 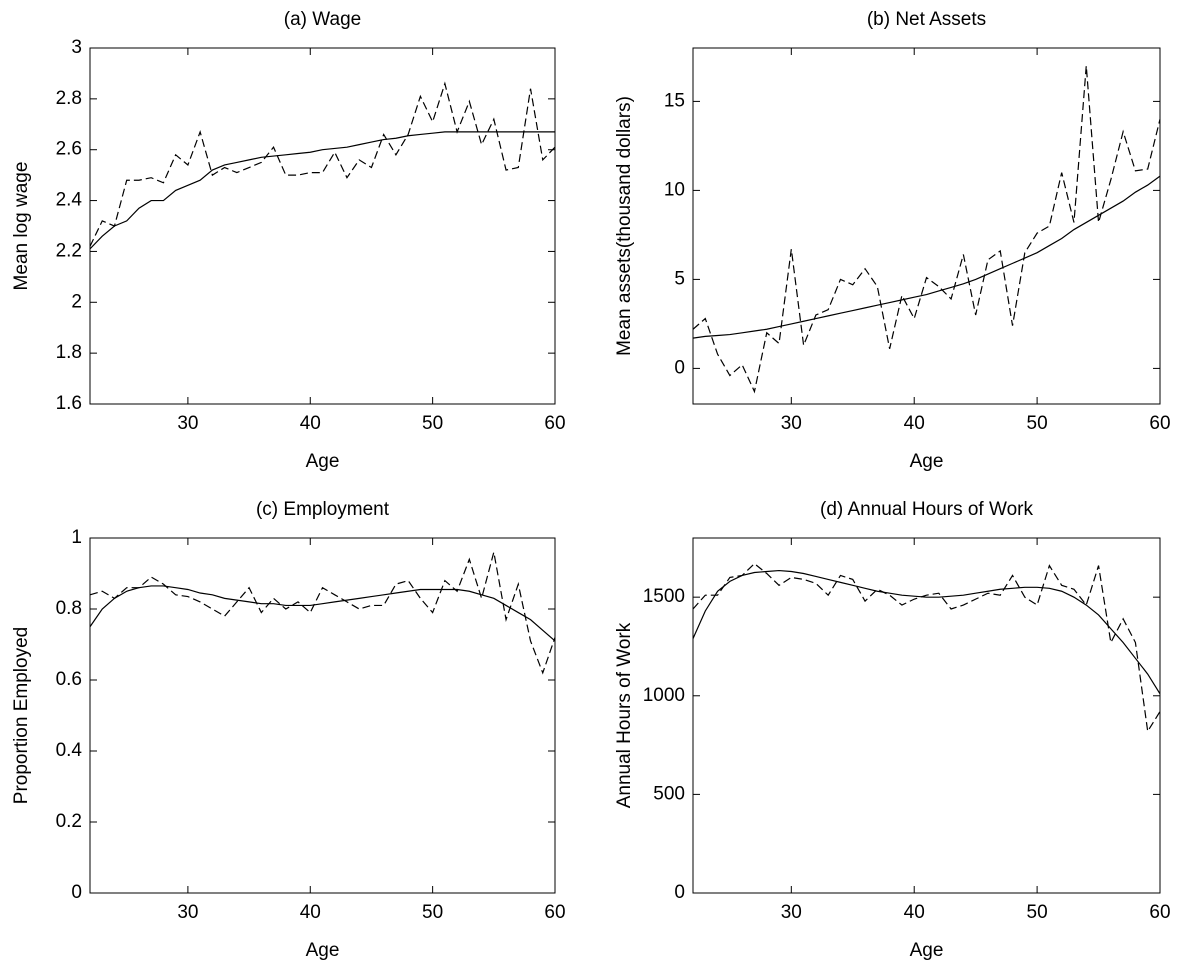 What do you see at coordinates (76, 537) in the screenshot?
I see `y-tick-label: 1` at bounding box center [76, 537].